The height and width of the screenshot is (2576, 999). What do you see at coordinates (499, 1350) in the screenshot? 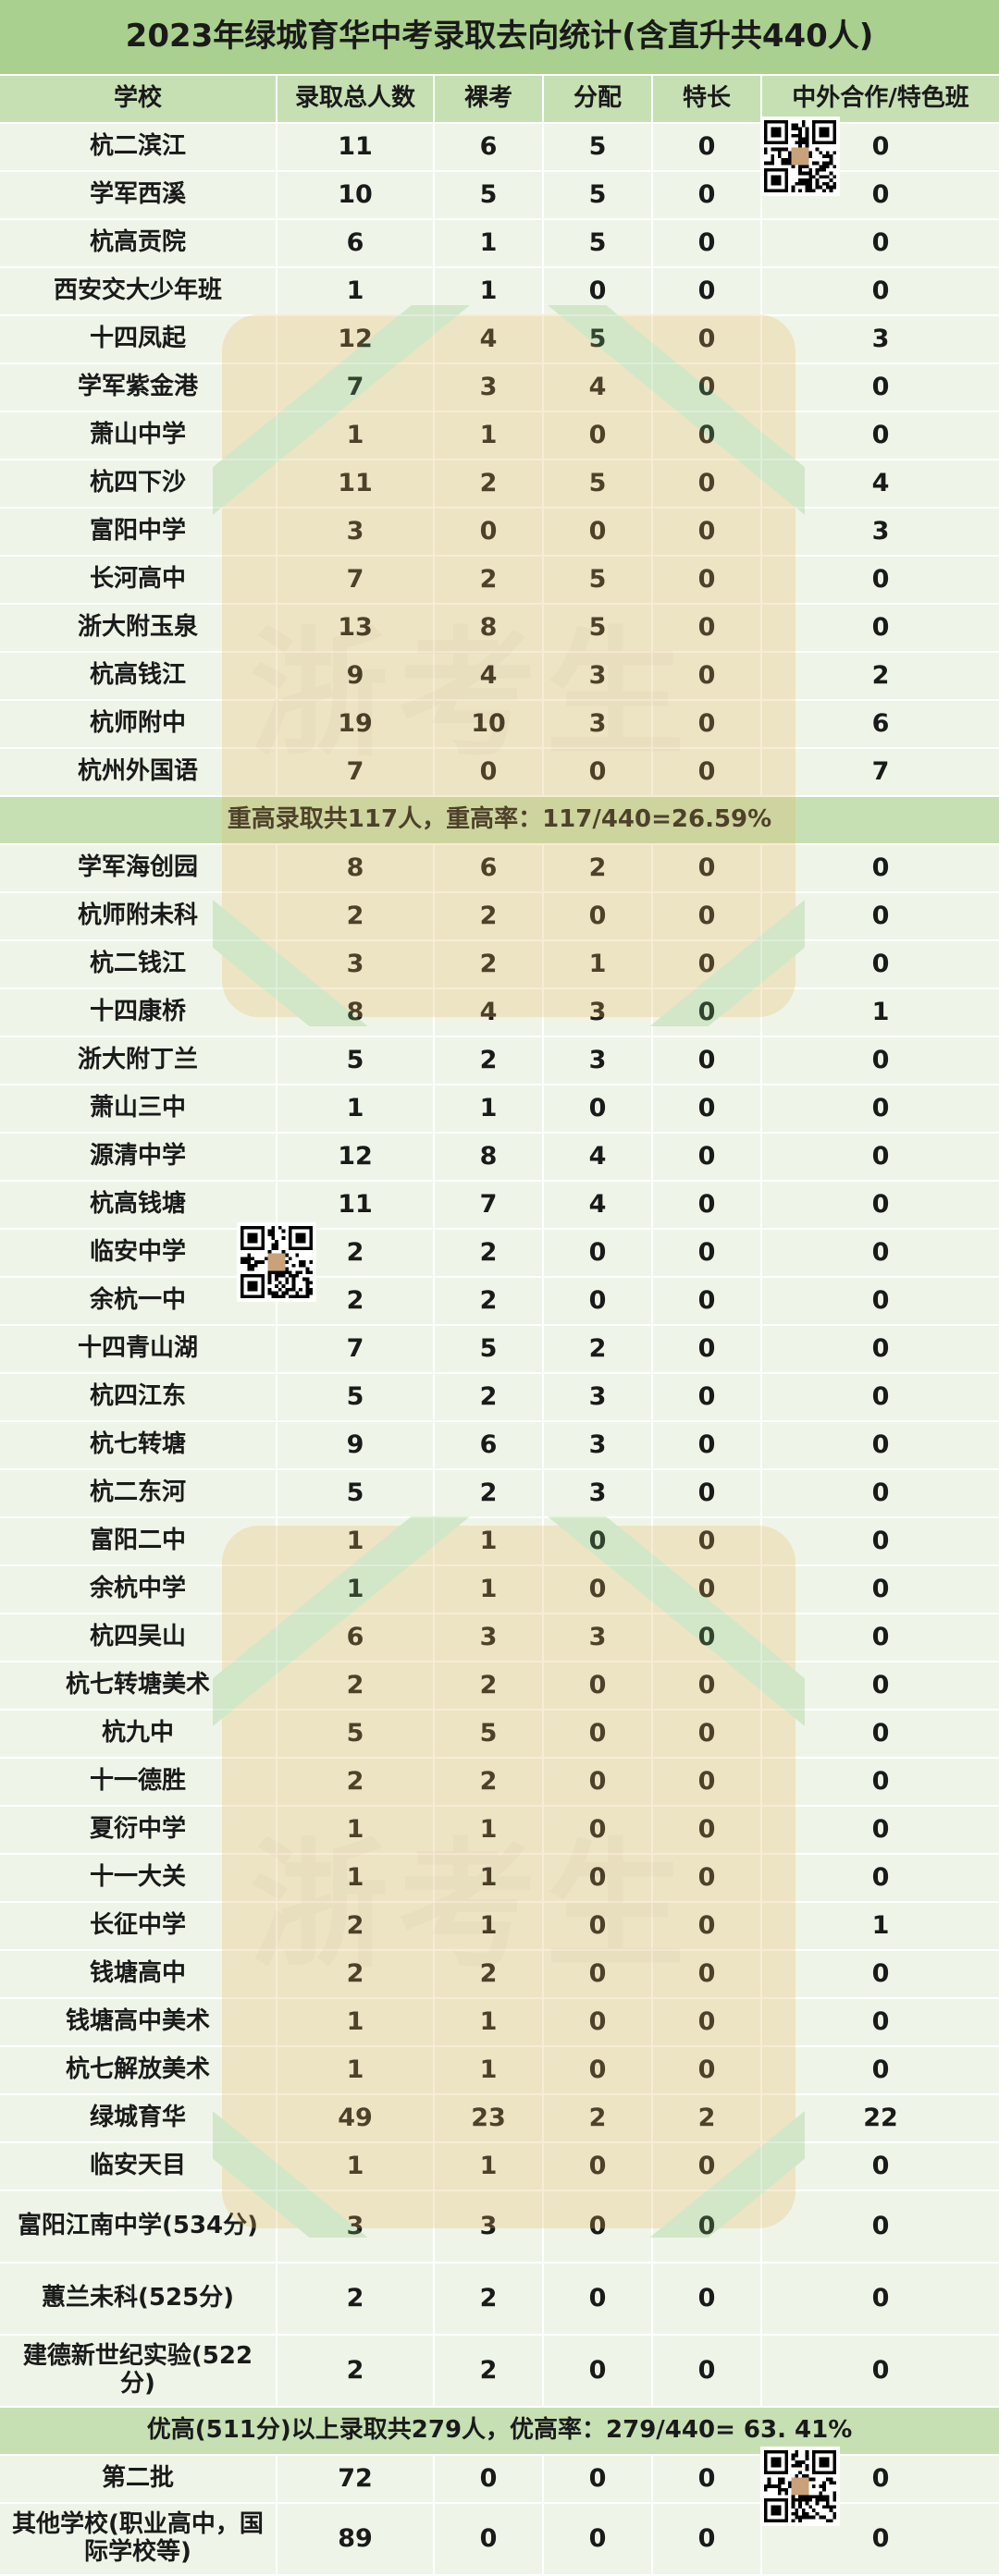
I see `table-row: 十四青山湖 7 5 2 0 0` at bounding box center [499, 1350].